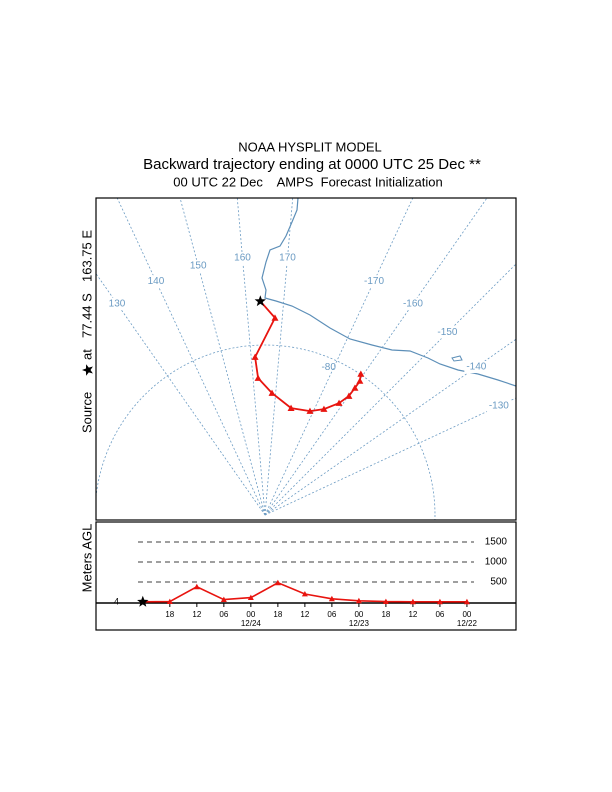 The image size is (612, 792). I want to click on source-at: at, so click(86, 354).